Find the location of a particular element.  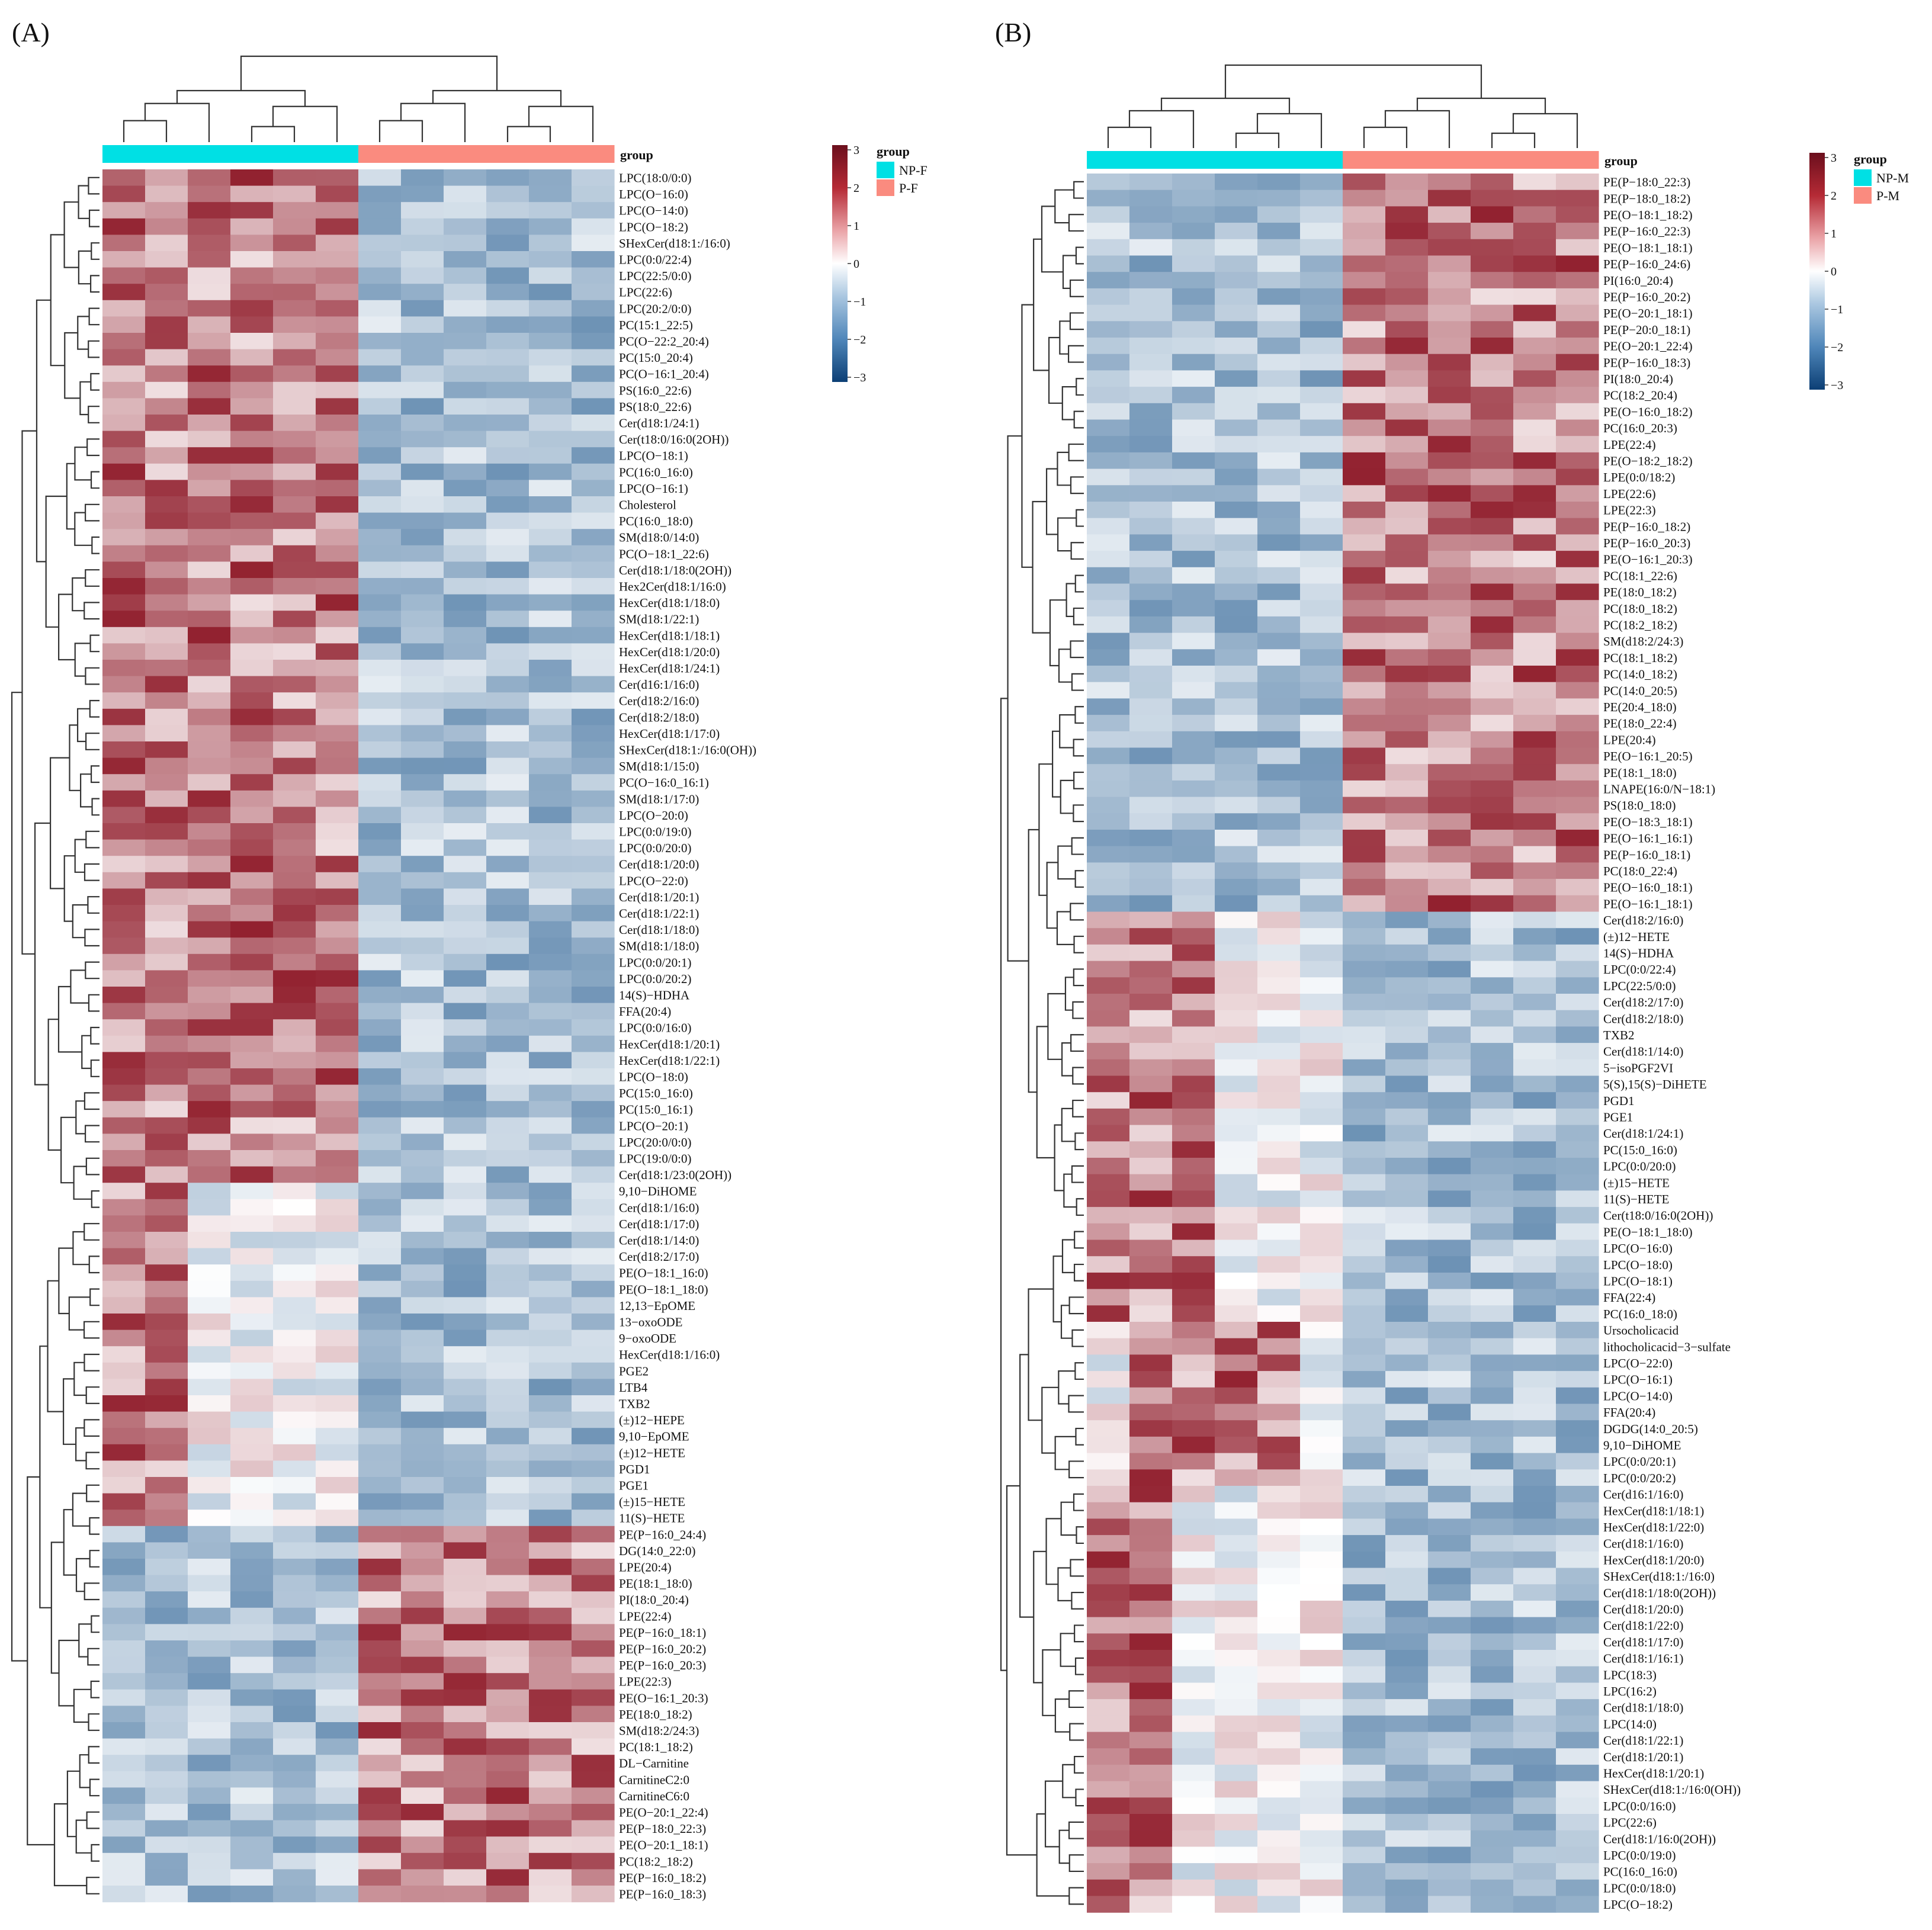

group-annotation-cell is located at coordinates (550, 154).